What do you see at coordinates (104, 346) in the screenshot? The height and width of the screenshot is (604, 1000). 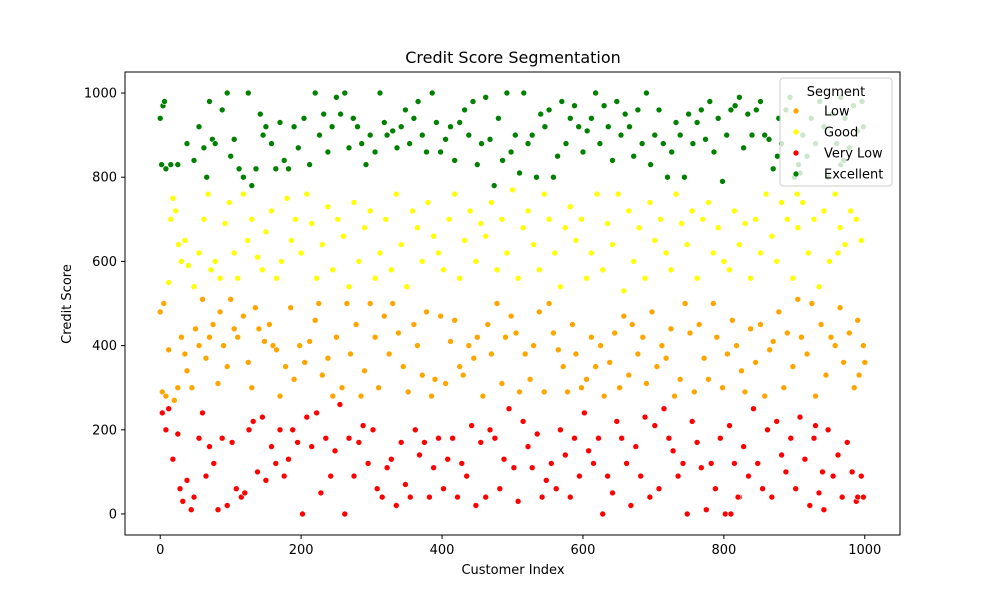 I see `y-tick-label: 400` at bounding box center [104, 346].